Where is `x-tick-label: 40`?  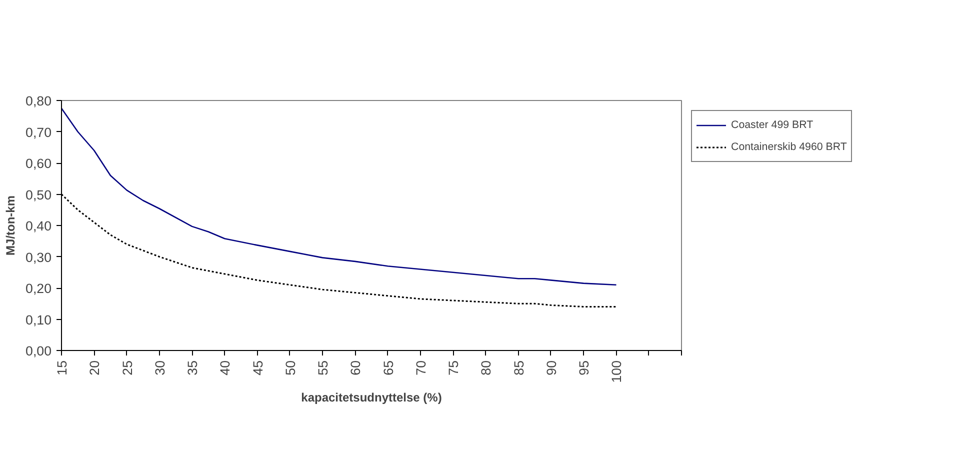
x-tick-label: 40 is located at coordinates (225, 368).